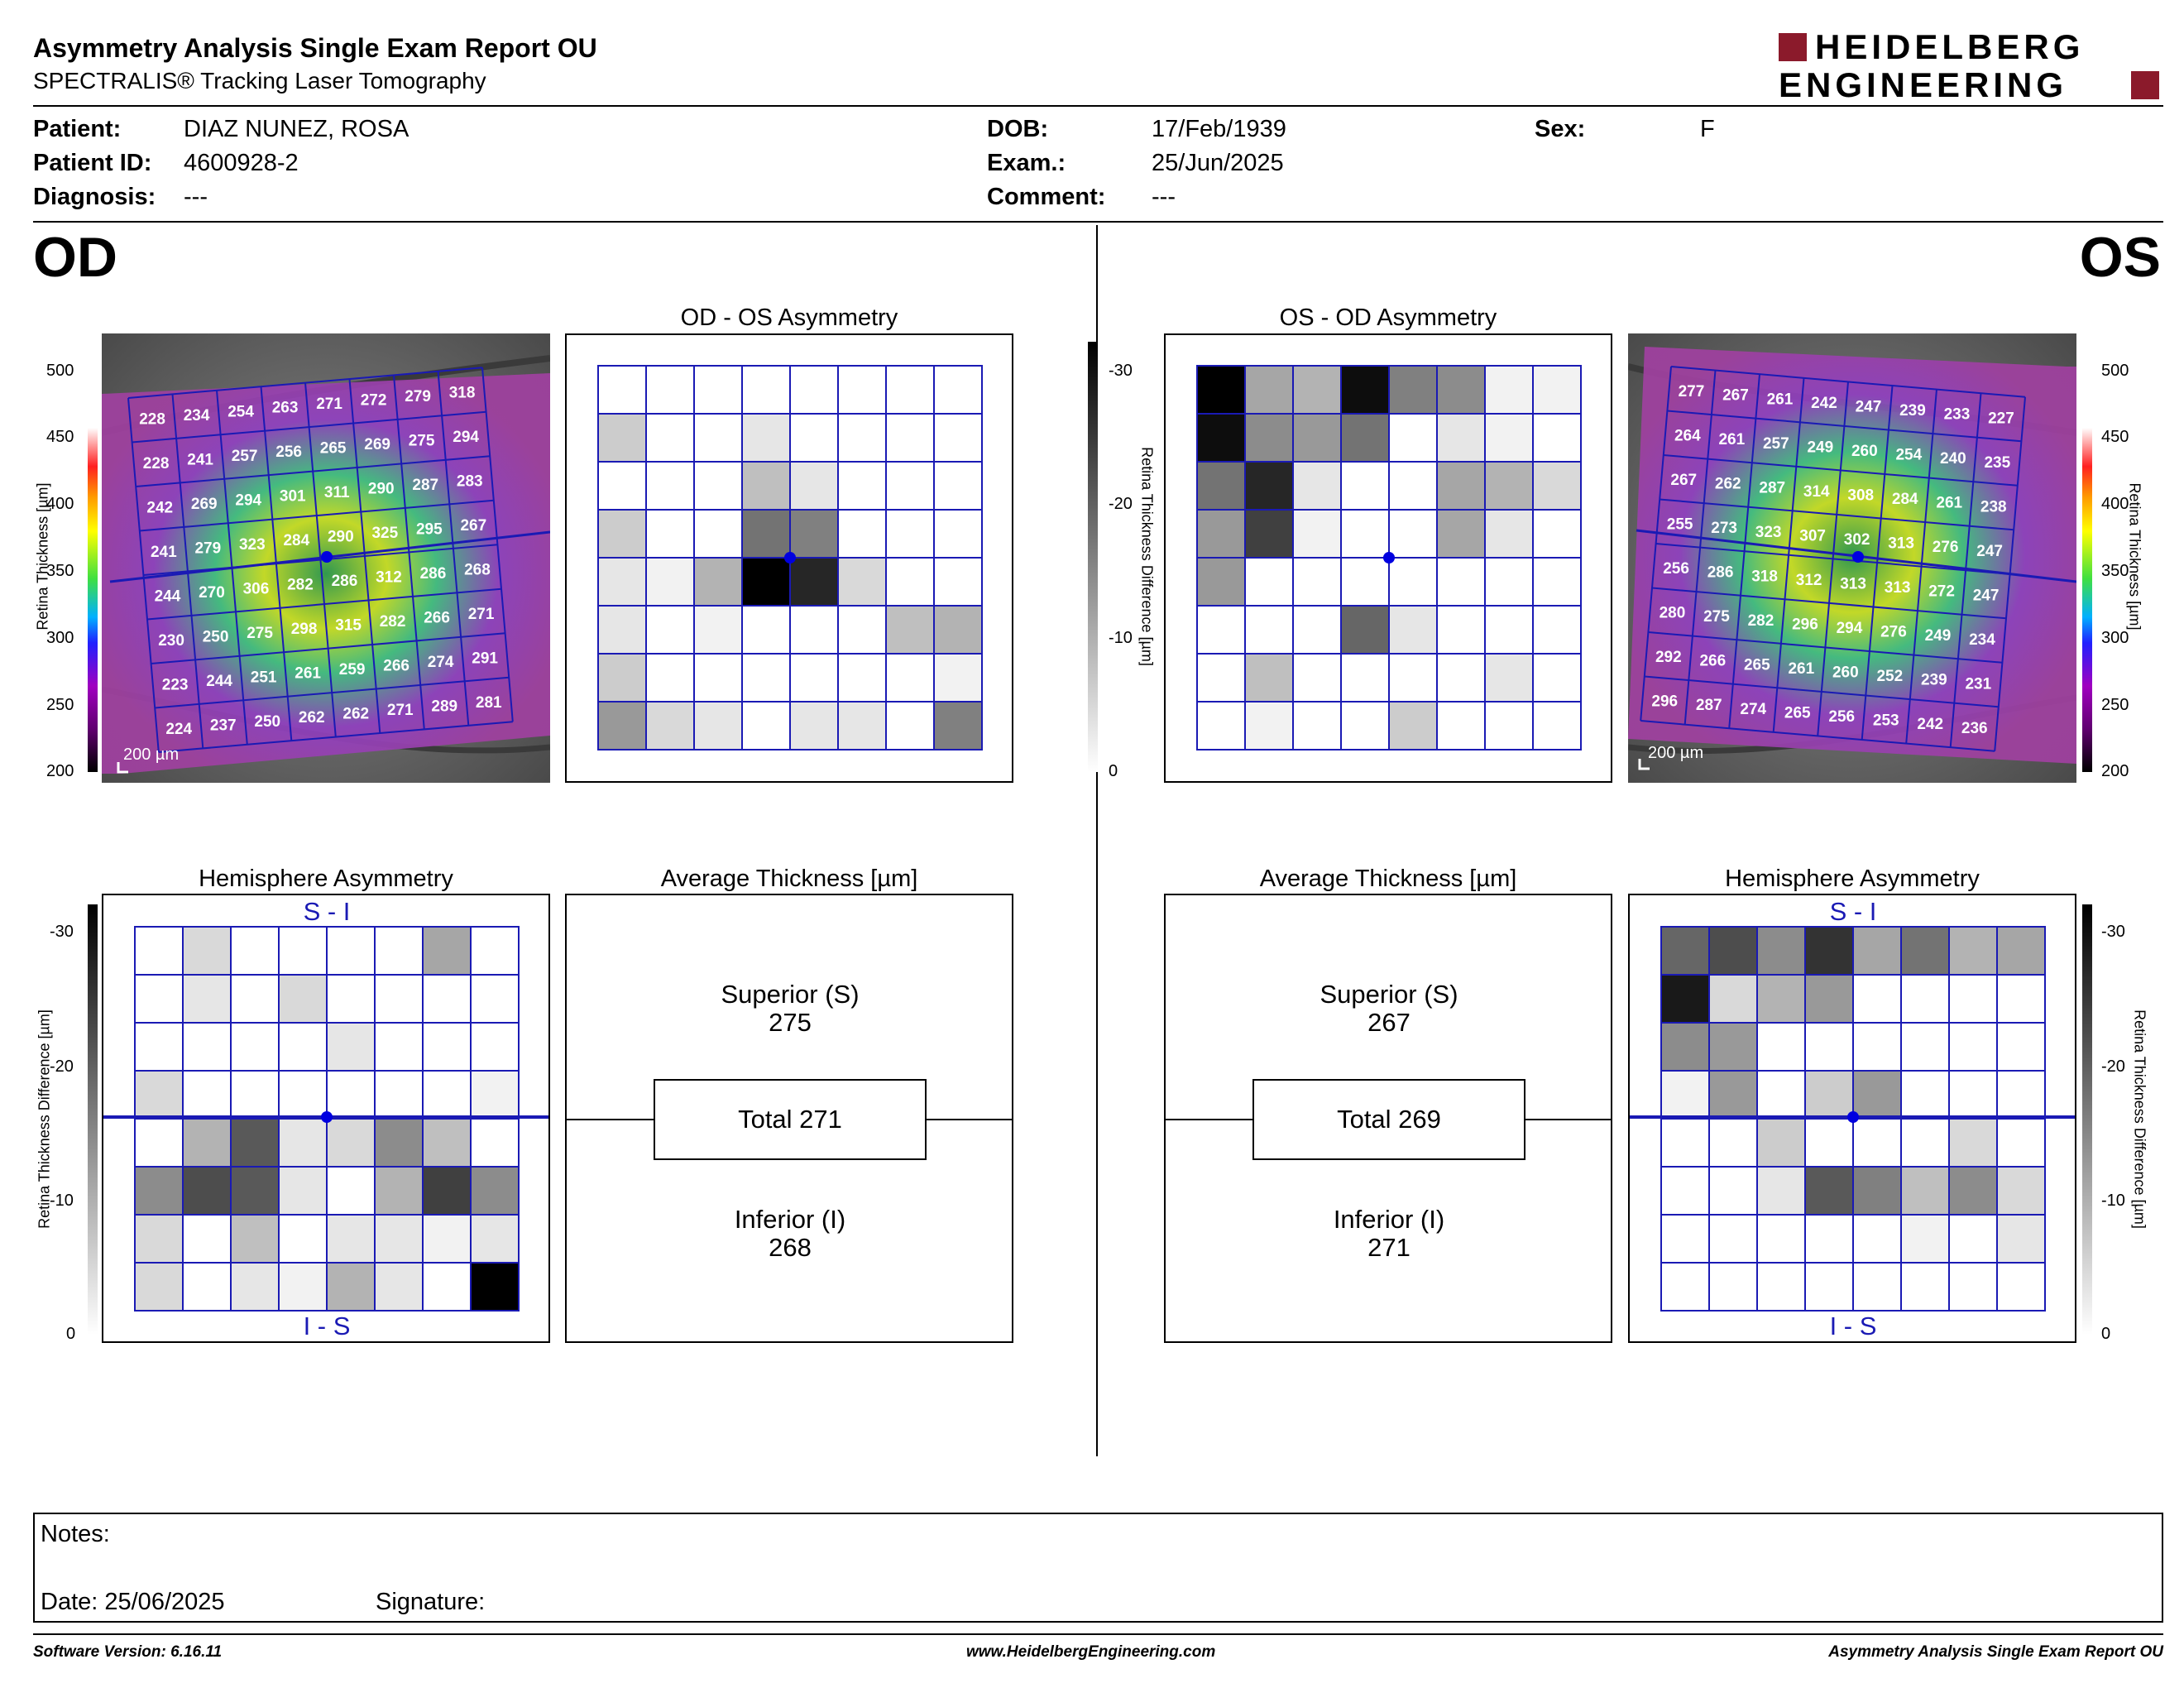 This screenshot has height=1688, width=2184. I want to click on thickness-value: 254, so click(241, 411).